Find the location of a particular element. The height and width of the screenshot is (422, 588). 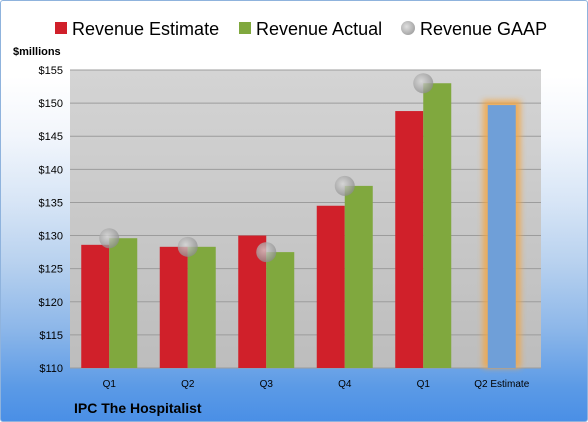

y-tick-label: $135 is located at coordinates (51, 203).